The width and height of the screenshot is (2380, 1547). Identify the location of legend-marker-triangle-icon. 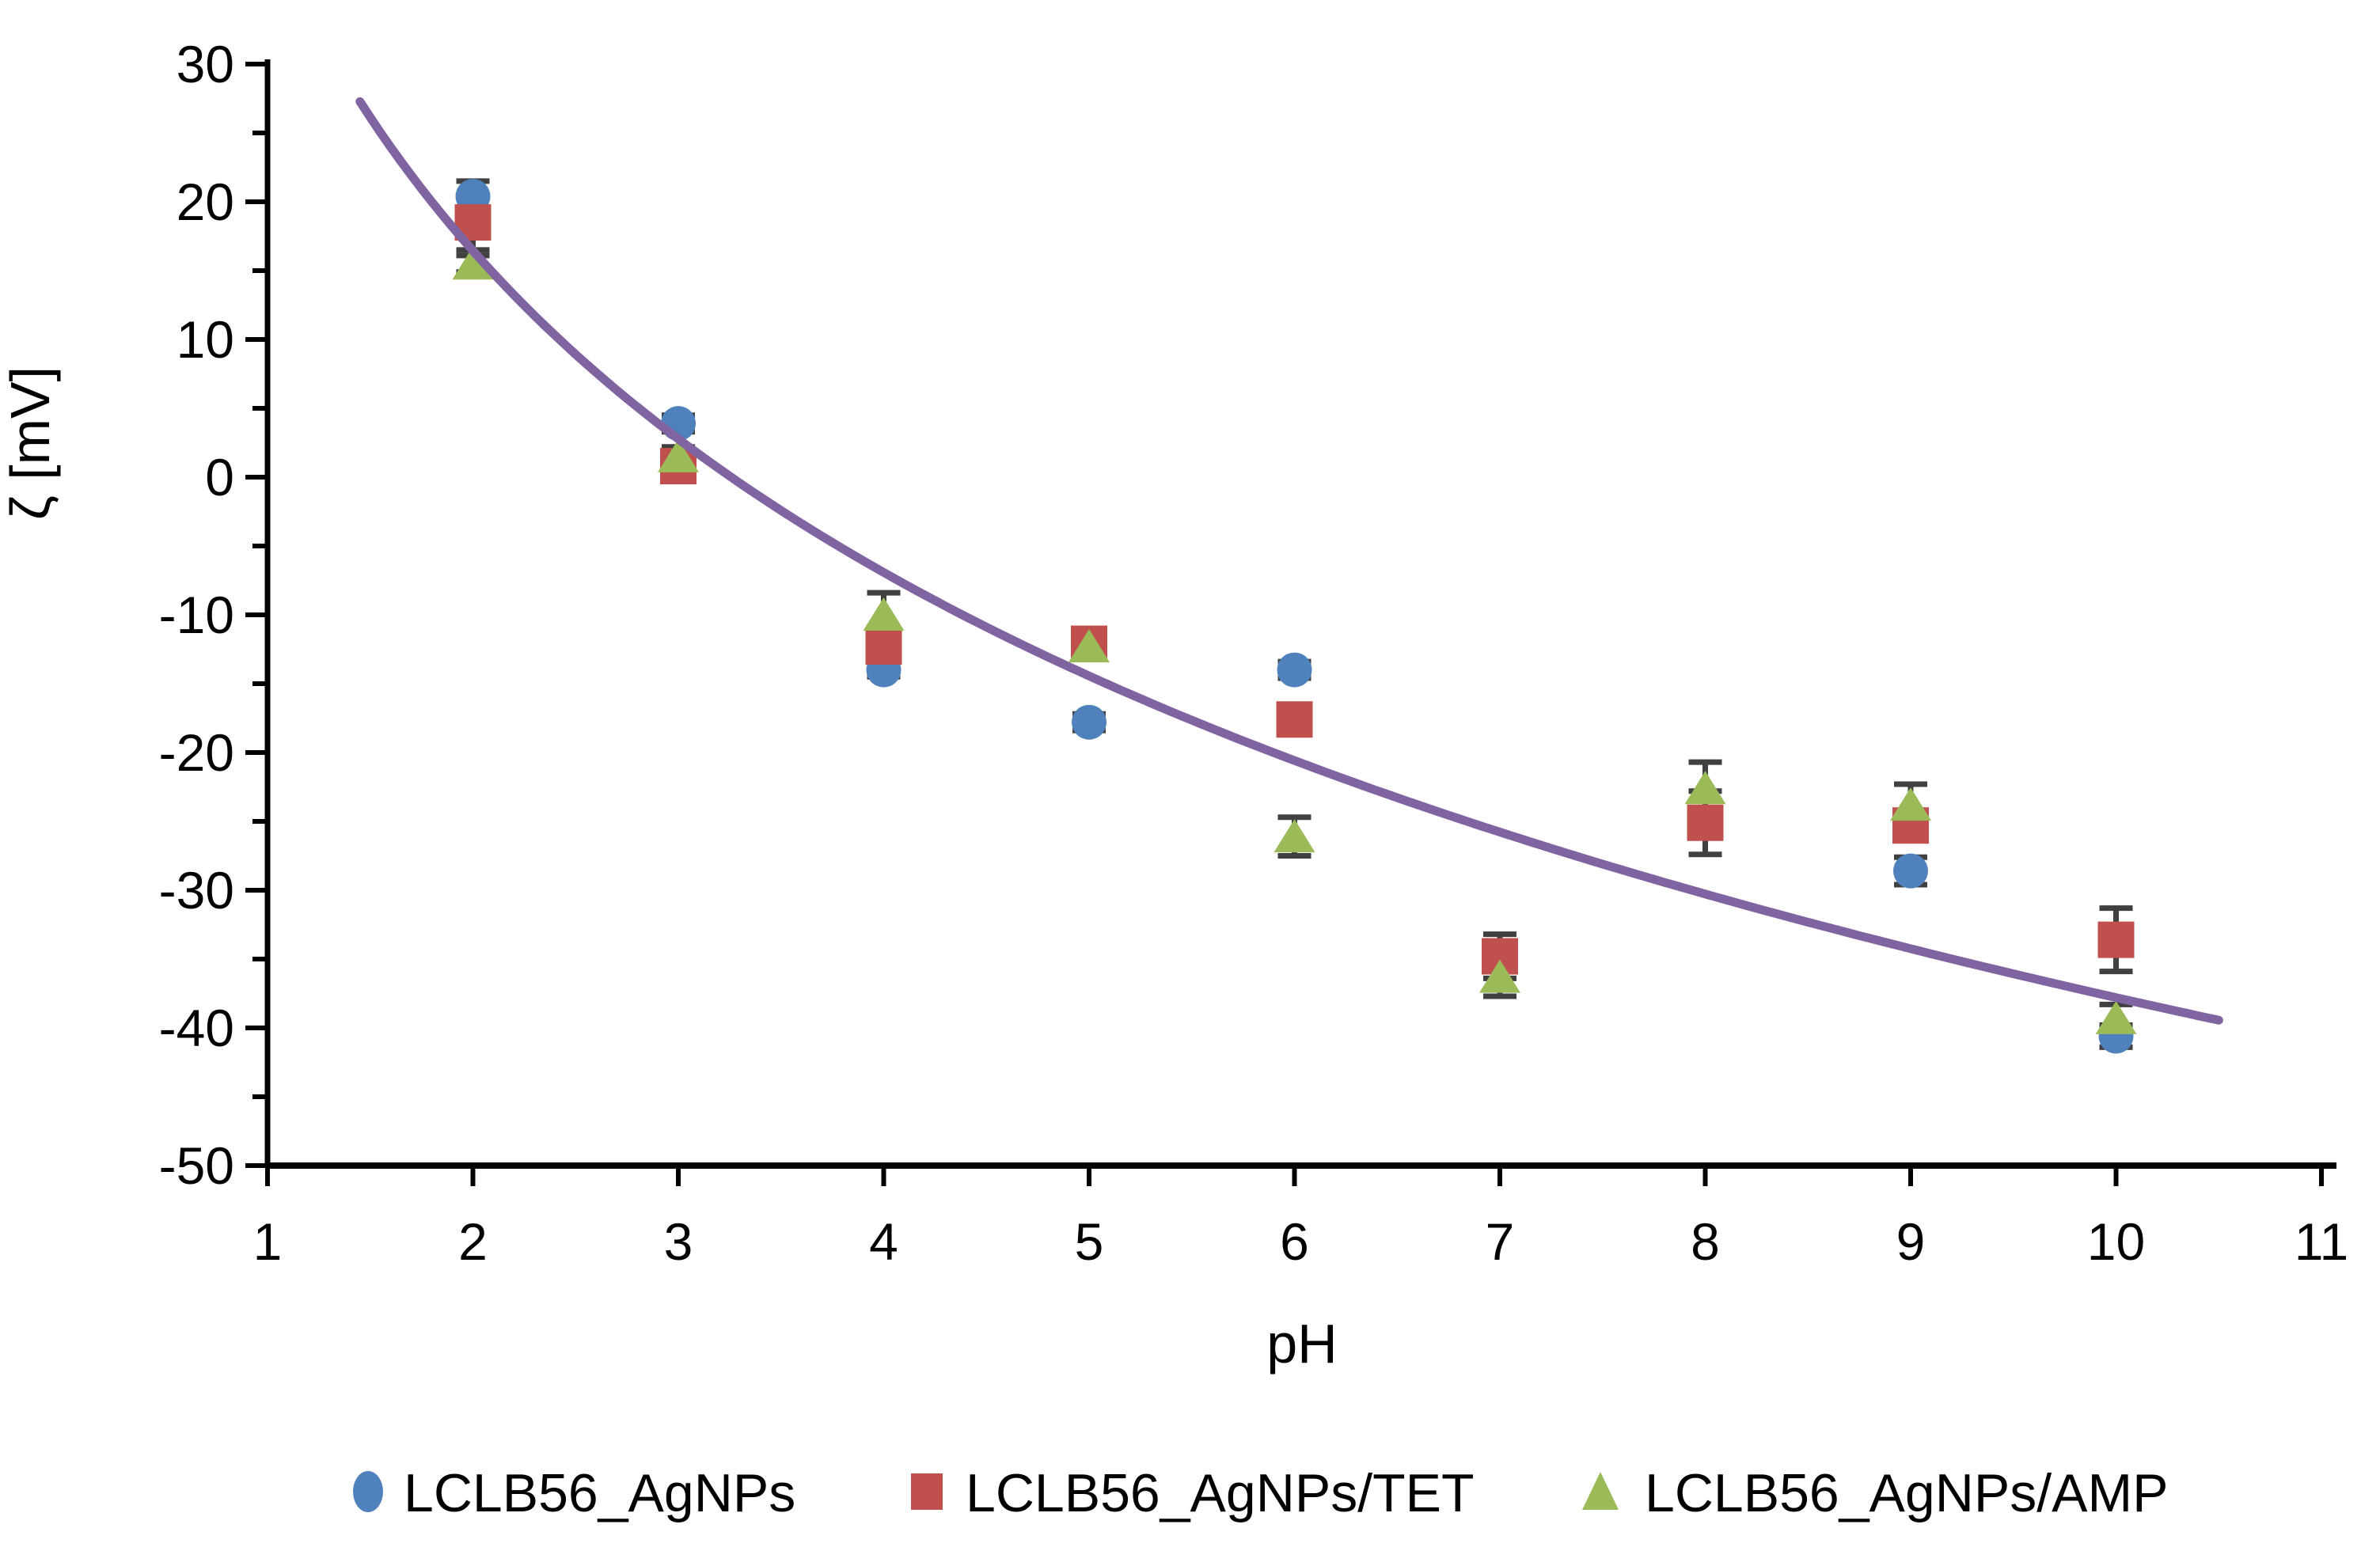
(1600, 1491).